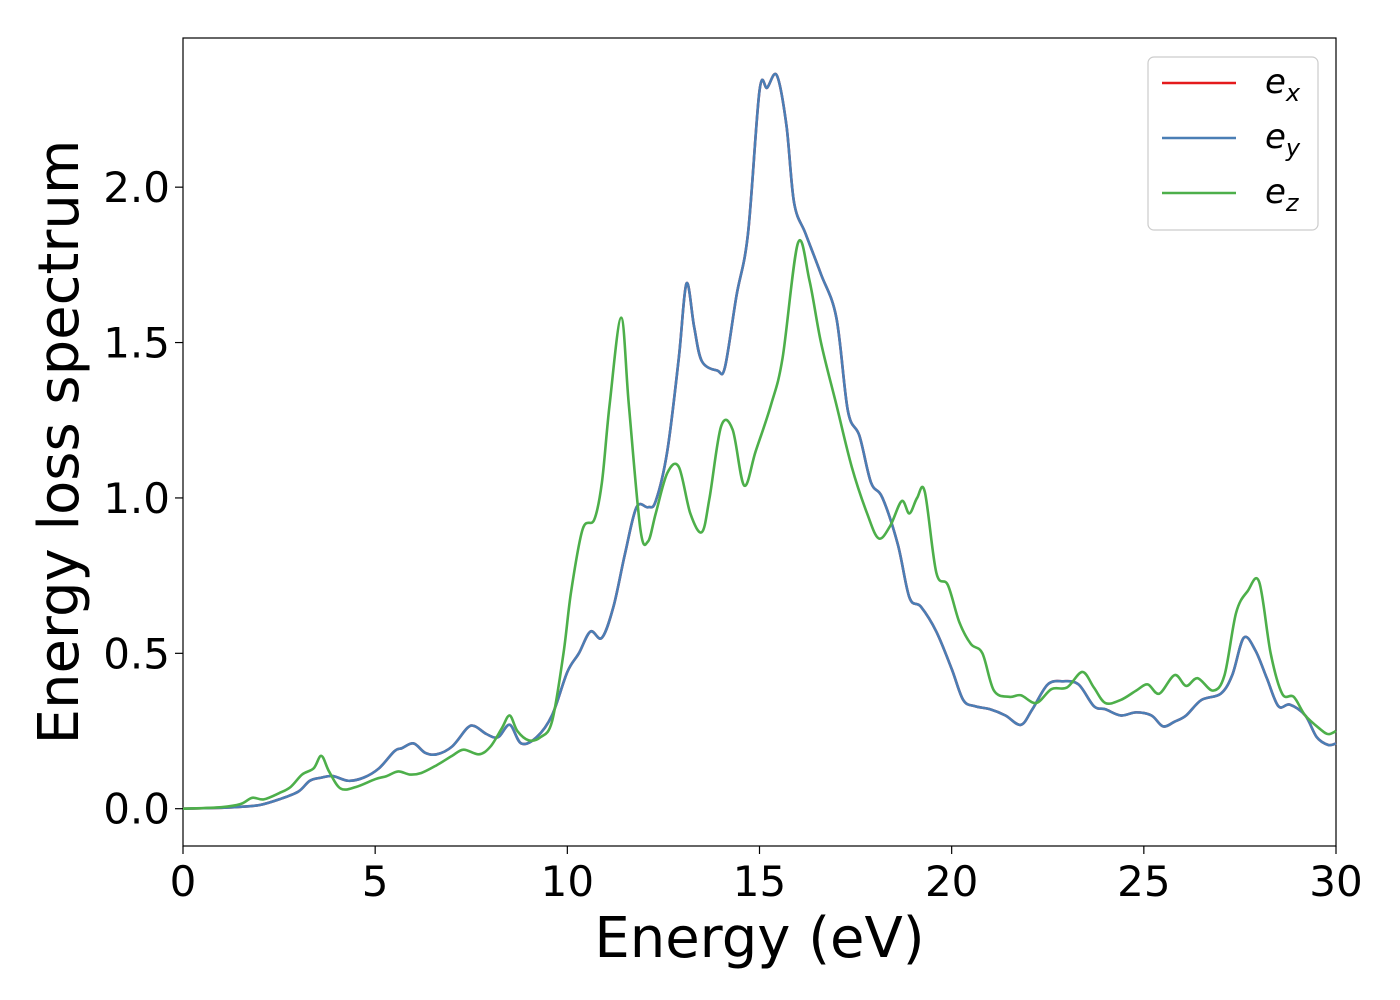  Describe the element at coordinates (951, 881) in the screenshot. I see `x-tick-label: 20` at that location.